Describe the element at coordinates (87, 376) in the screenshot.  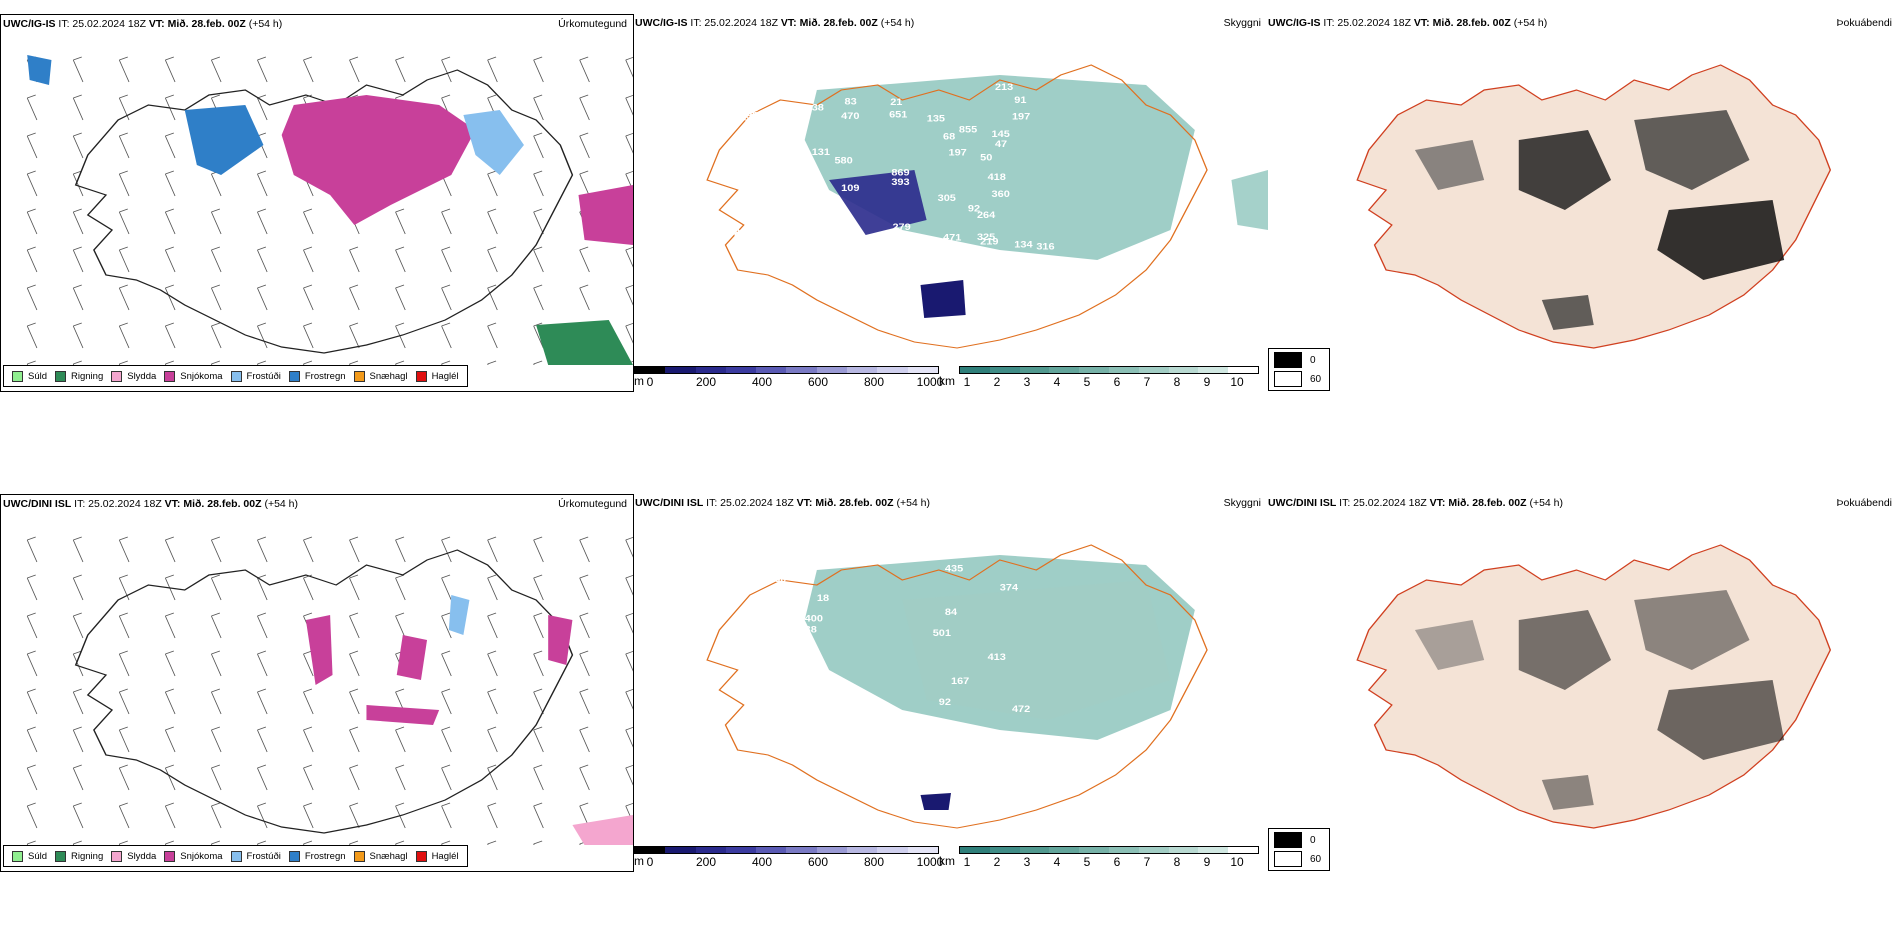
I see `legend-label: Rigning` at that location.